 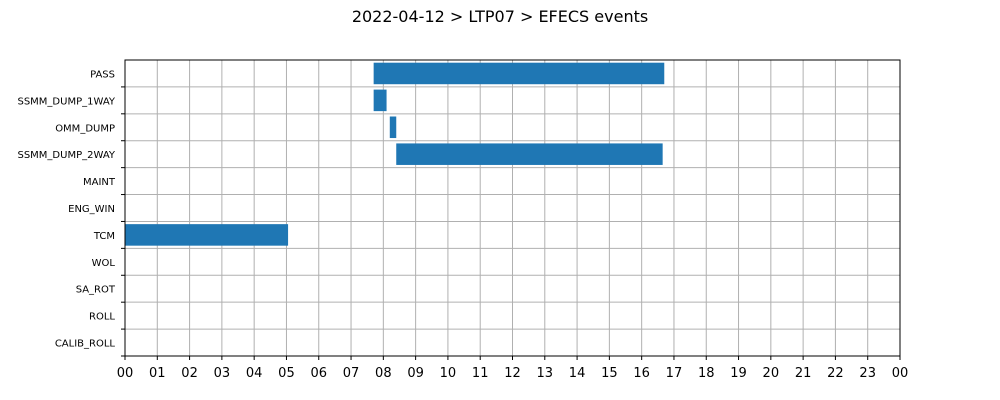 I want to click on y-tick-label: SA_ROT, so click(x=96, y=290).